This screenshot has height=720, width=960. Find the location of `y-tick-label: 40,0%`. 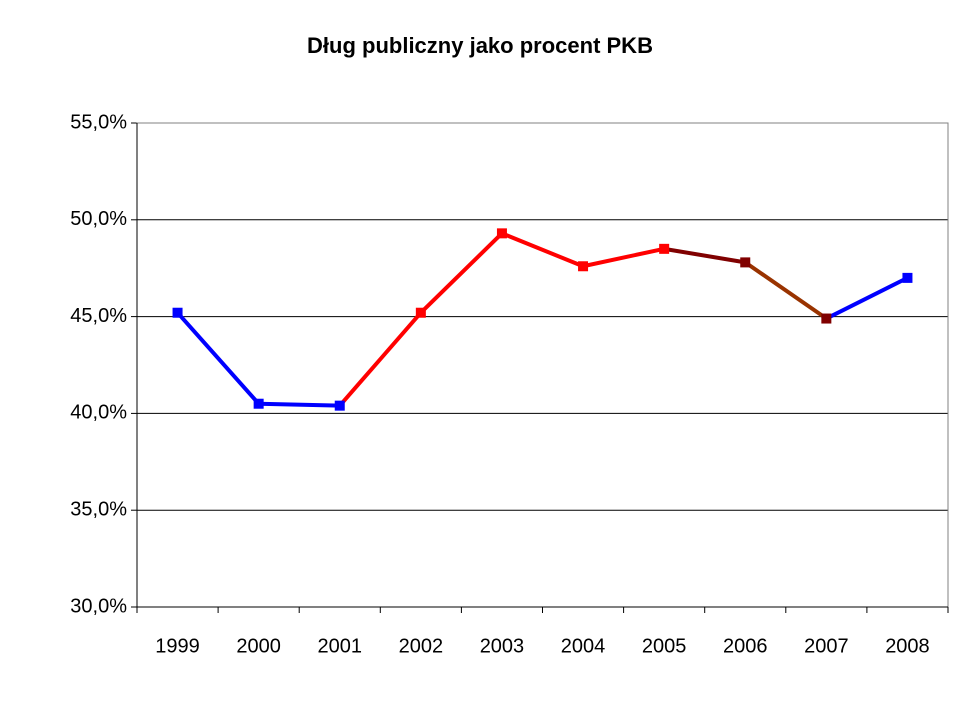

y-tick-label: 40,0% is located at coordinates (98, 413).